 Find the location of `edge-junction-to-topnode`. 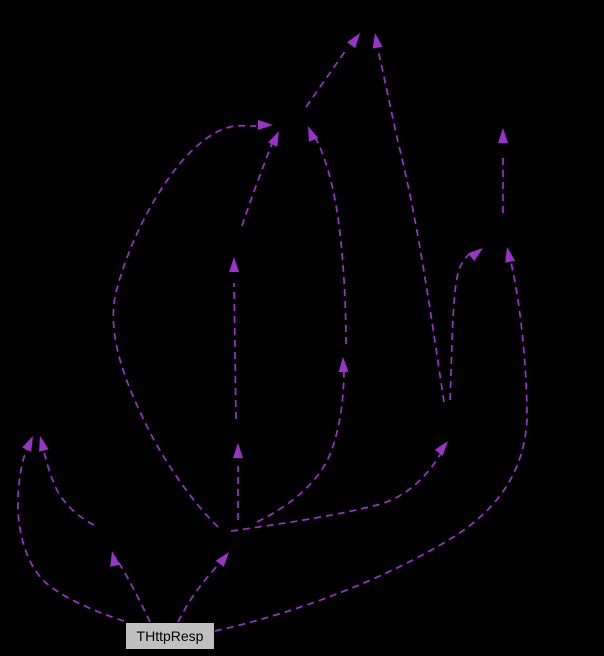

edge-junction-to-topnode is located at coordinates (411, 226).